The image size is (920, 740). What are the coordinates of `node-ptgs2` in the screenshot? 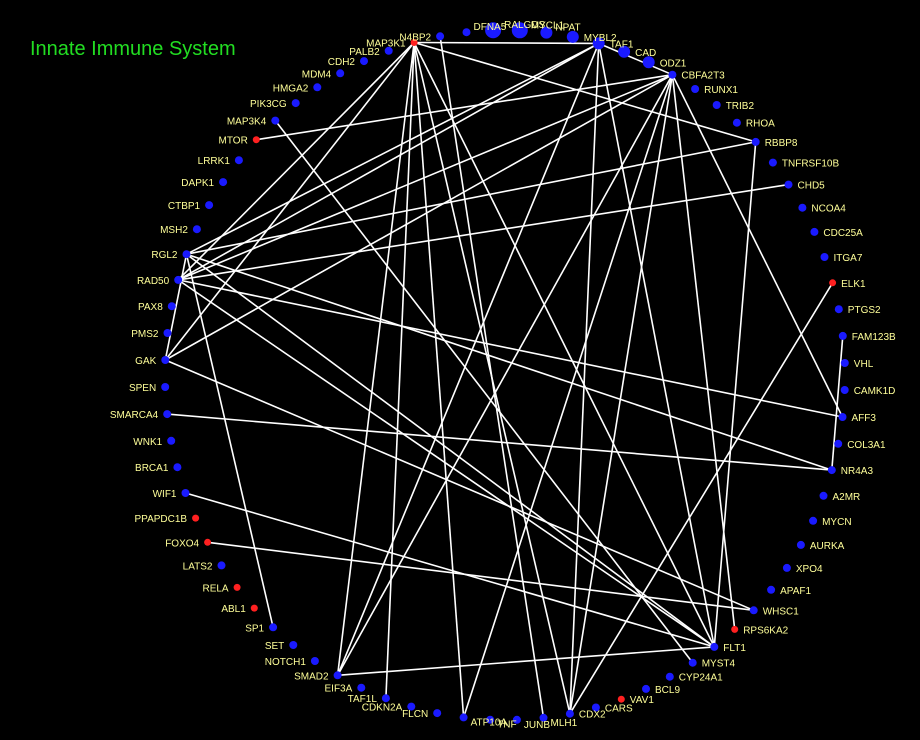 It's located at (838, 309).